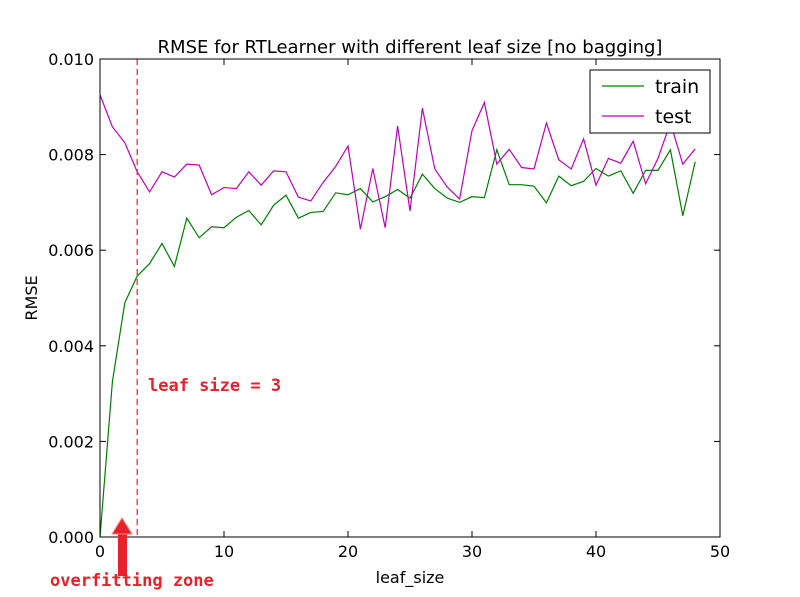 The image size is (800, 597). I want to click on y-tick-label: 0.010, so click(71, 59).